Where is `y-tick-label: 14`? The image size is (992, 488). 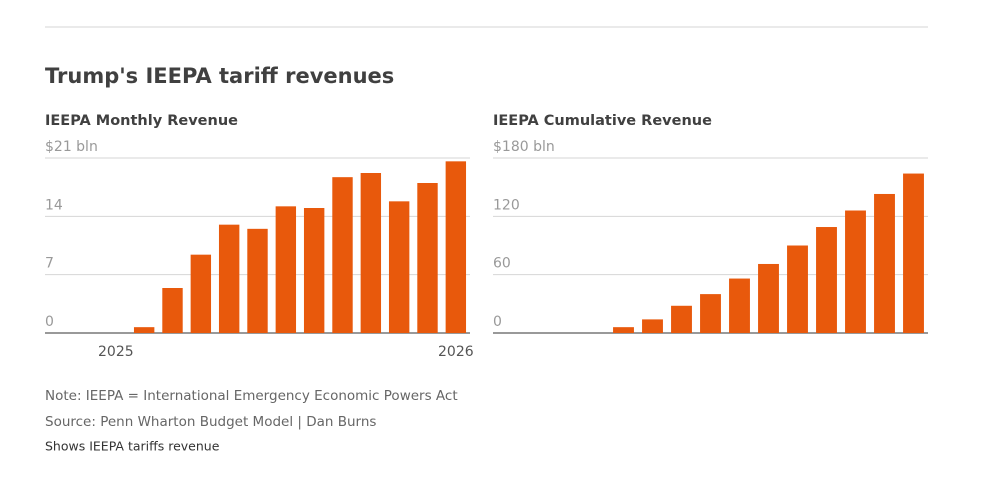
y-tick-label: 14 is located at coordinates (54, 205).